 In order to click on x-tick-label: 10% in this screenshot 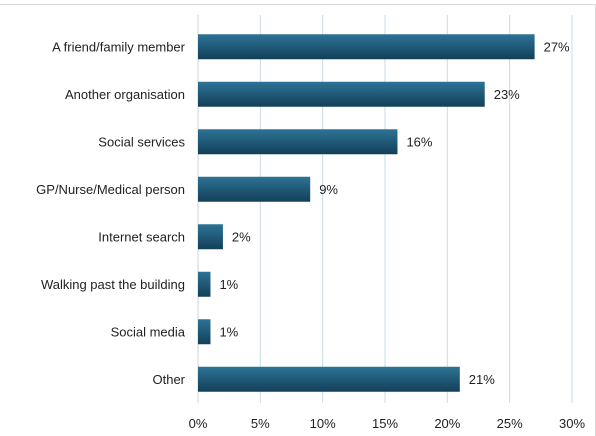, I will do `click(323, 423)`.